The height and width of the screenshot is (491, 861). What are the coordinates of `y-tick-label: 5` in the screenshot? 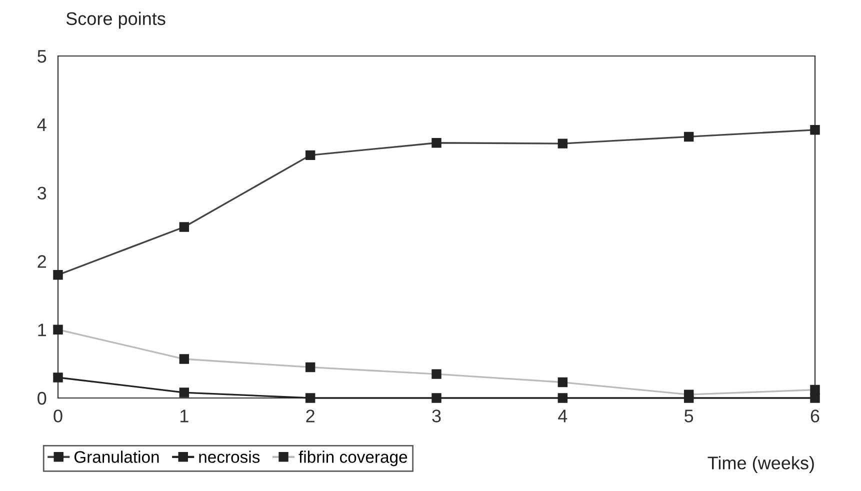 It's located at (42, 56).